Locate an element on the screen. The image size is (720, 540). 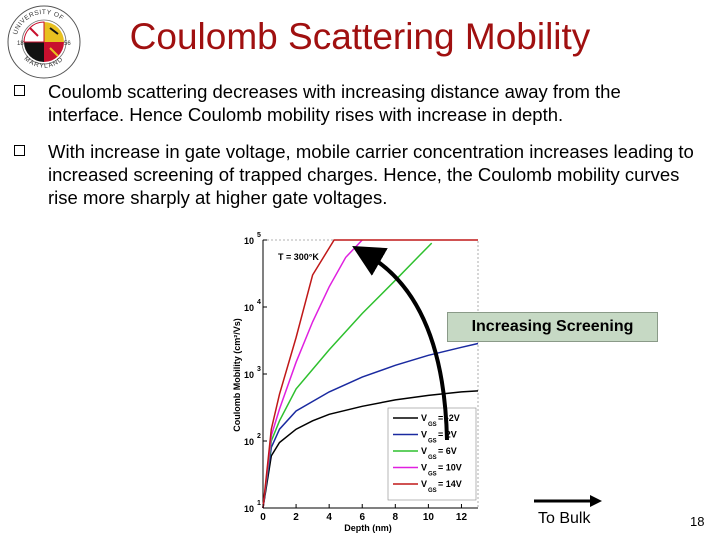
x-tick-label: 8 is located at coordinates (396, 517).